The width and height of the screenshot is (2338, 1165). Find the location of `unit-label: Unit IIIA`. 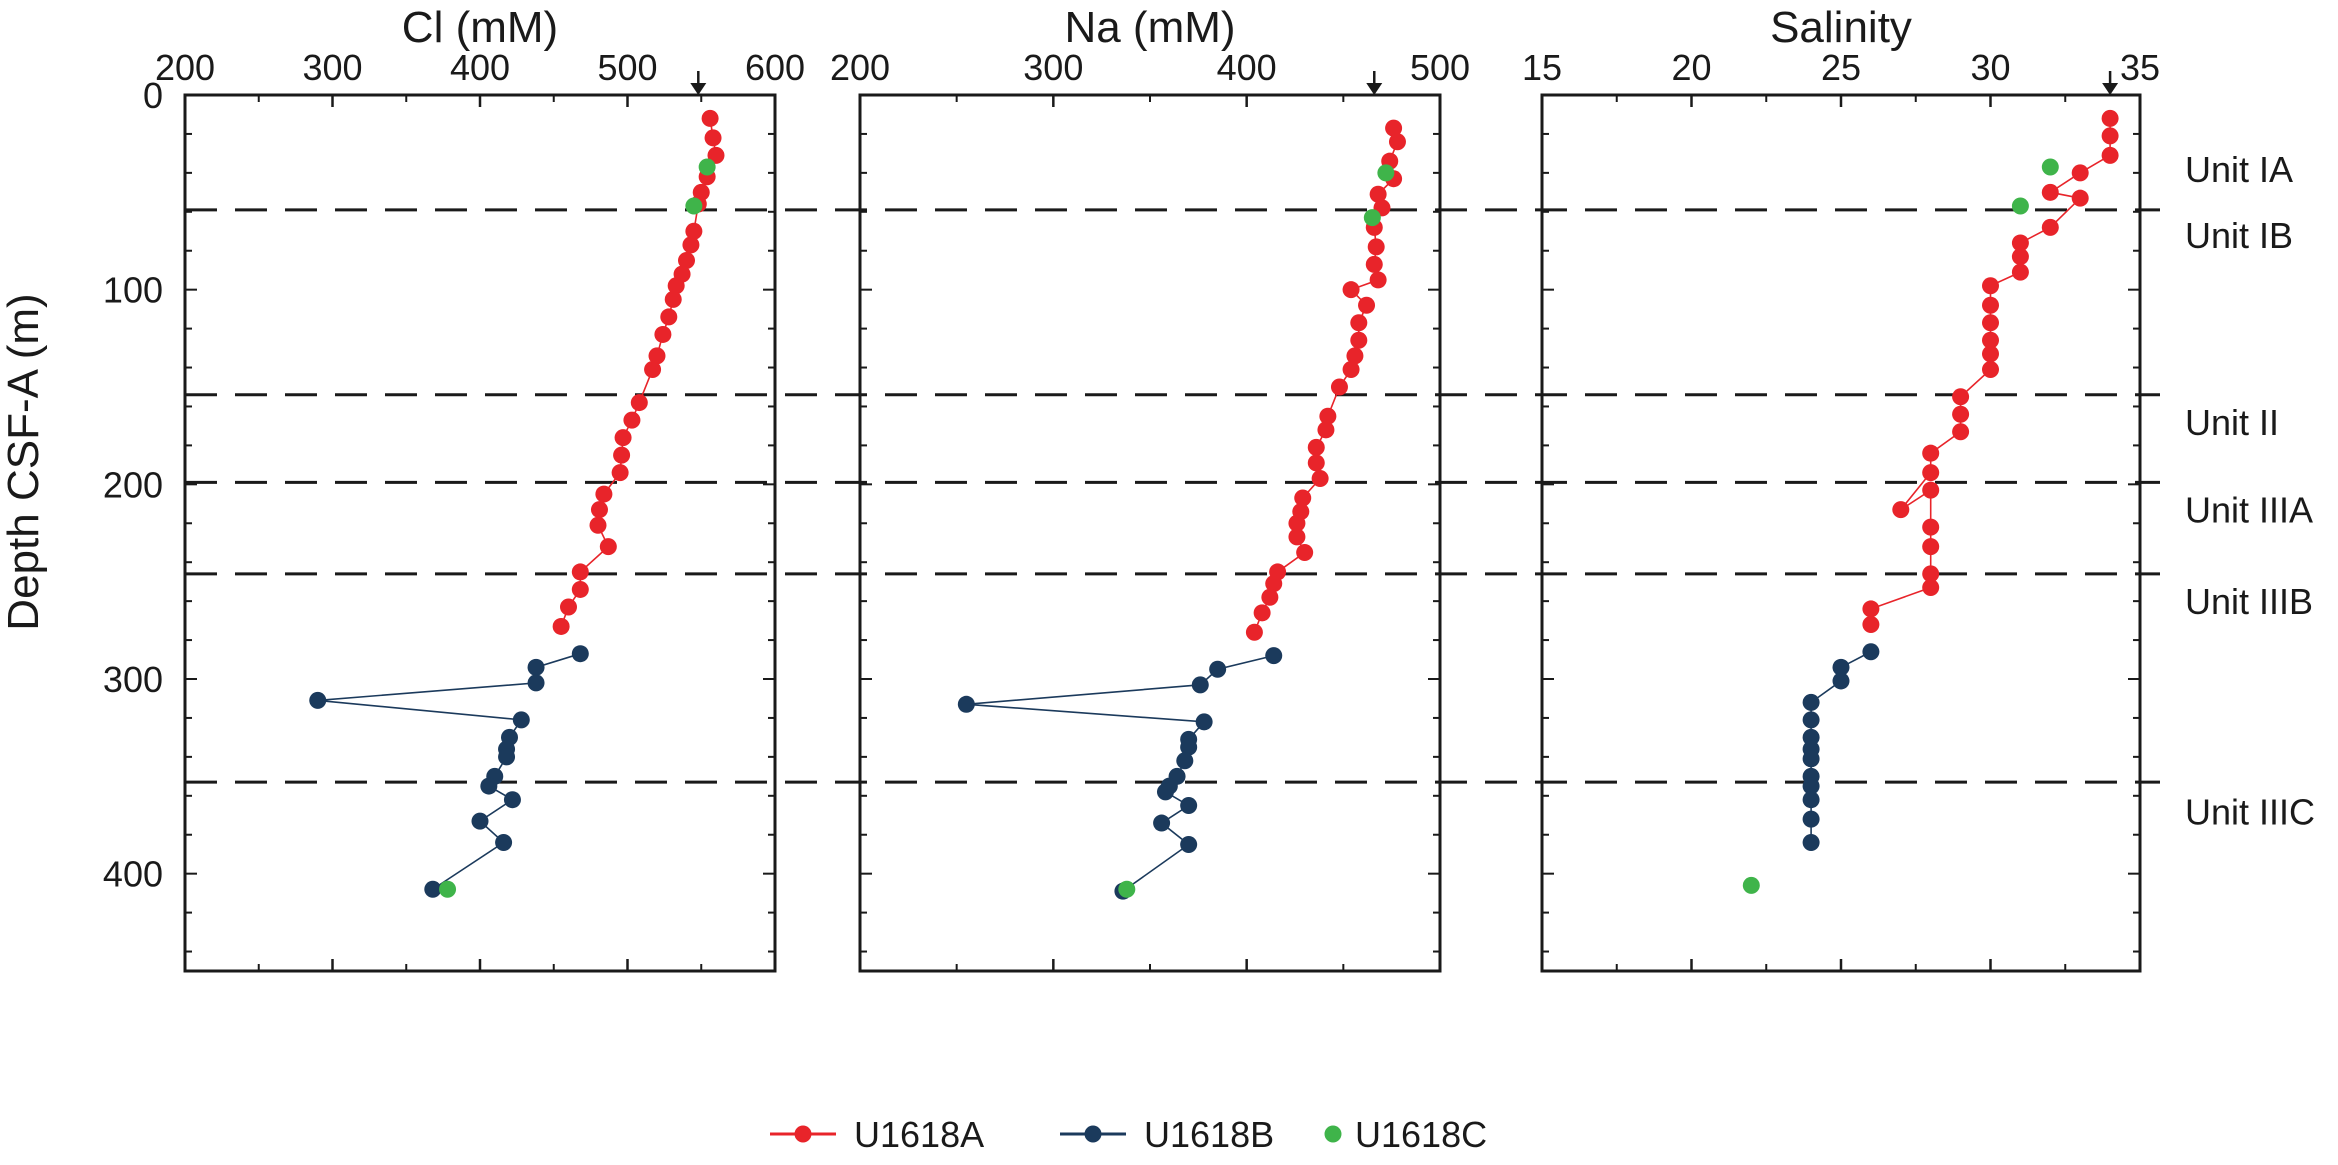

unit-label: Unit IIIA is located at coordinates (2249, 510).